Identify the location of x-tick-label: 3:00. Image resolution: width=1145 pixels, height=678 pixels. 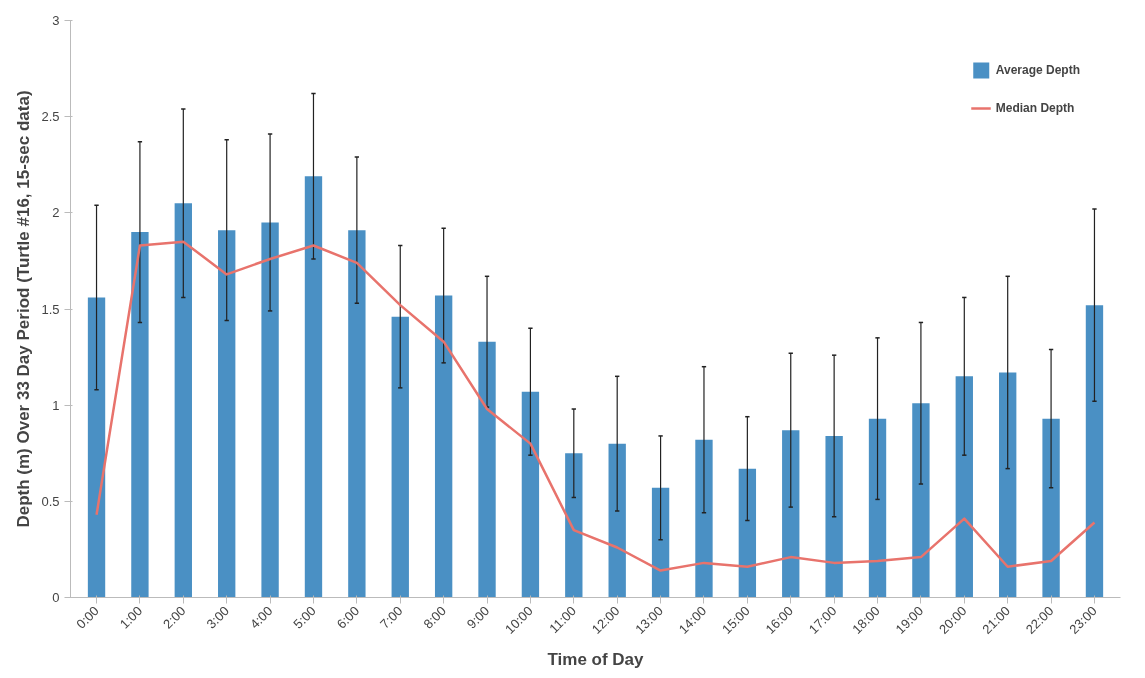
(218, 617).